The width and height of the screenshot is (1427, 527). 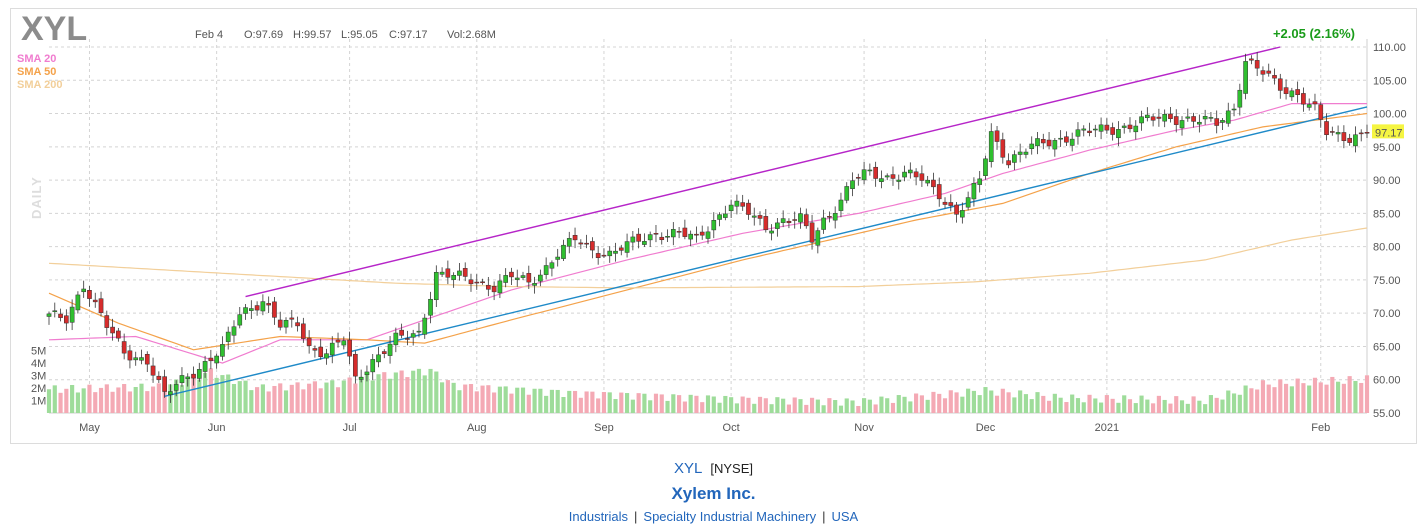 I want to click on x-tick-label: Jul, so click(x=350, y=428).